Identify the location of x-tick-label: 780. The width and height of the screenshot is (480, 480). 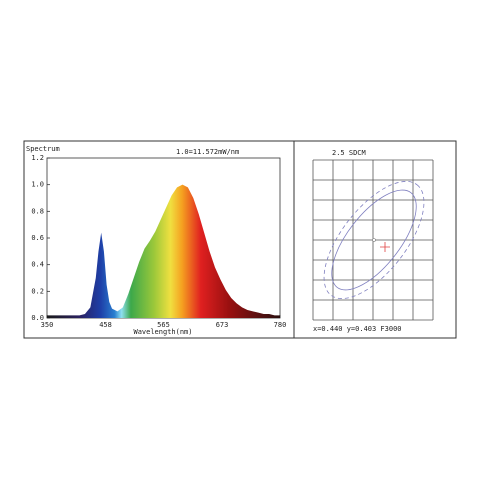
(280, 325).